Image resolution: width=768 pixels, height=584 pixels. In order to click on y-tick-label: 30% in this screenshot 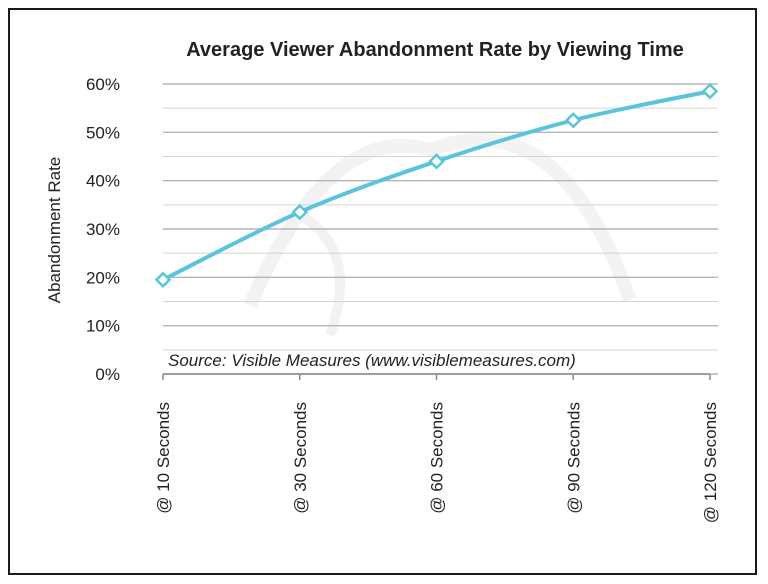, I will do `click(103, 229)`.